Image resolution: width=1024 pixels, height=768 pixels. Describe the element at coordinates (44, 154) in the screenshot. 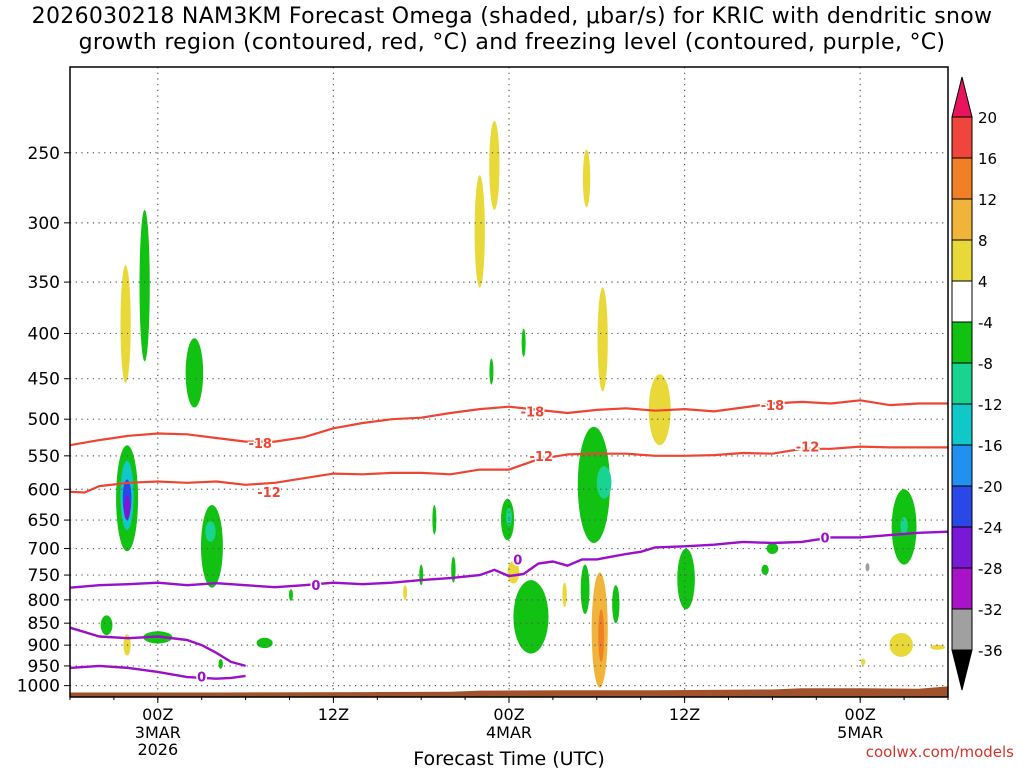

I see `y-tick-label: 250` at that location.